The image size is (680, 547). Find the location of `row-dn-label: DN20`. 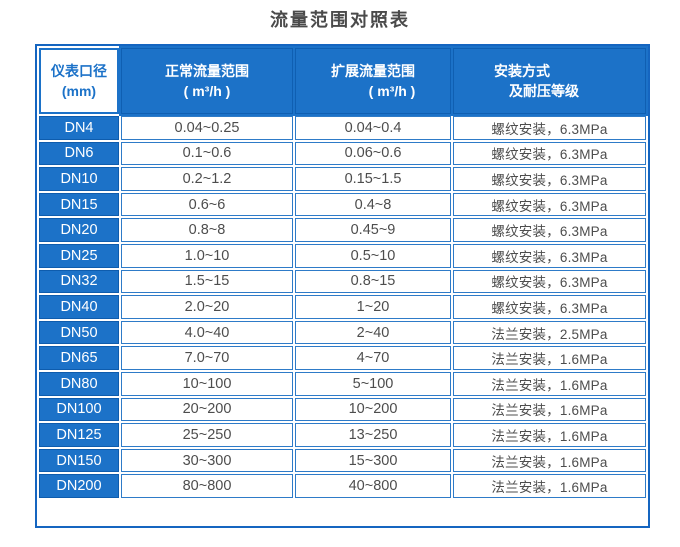

row-dn-label: DN20 is located at coordinates (79, 230).